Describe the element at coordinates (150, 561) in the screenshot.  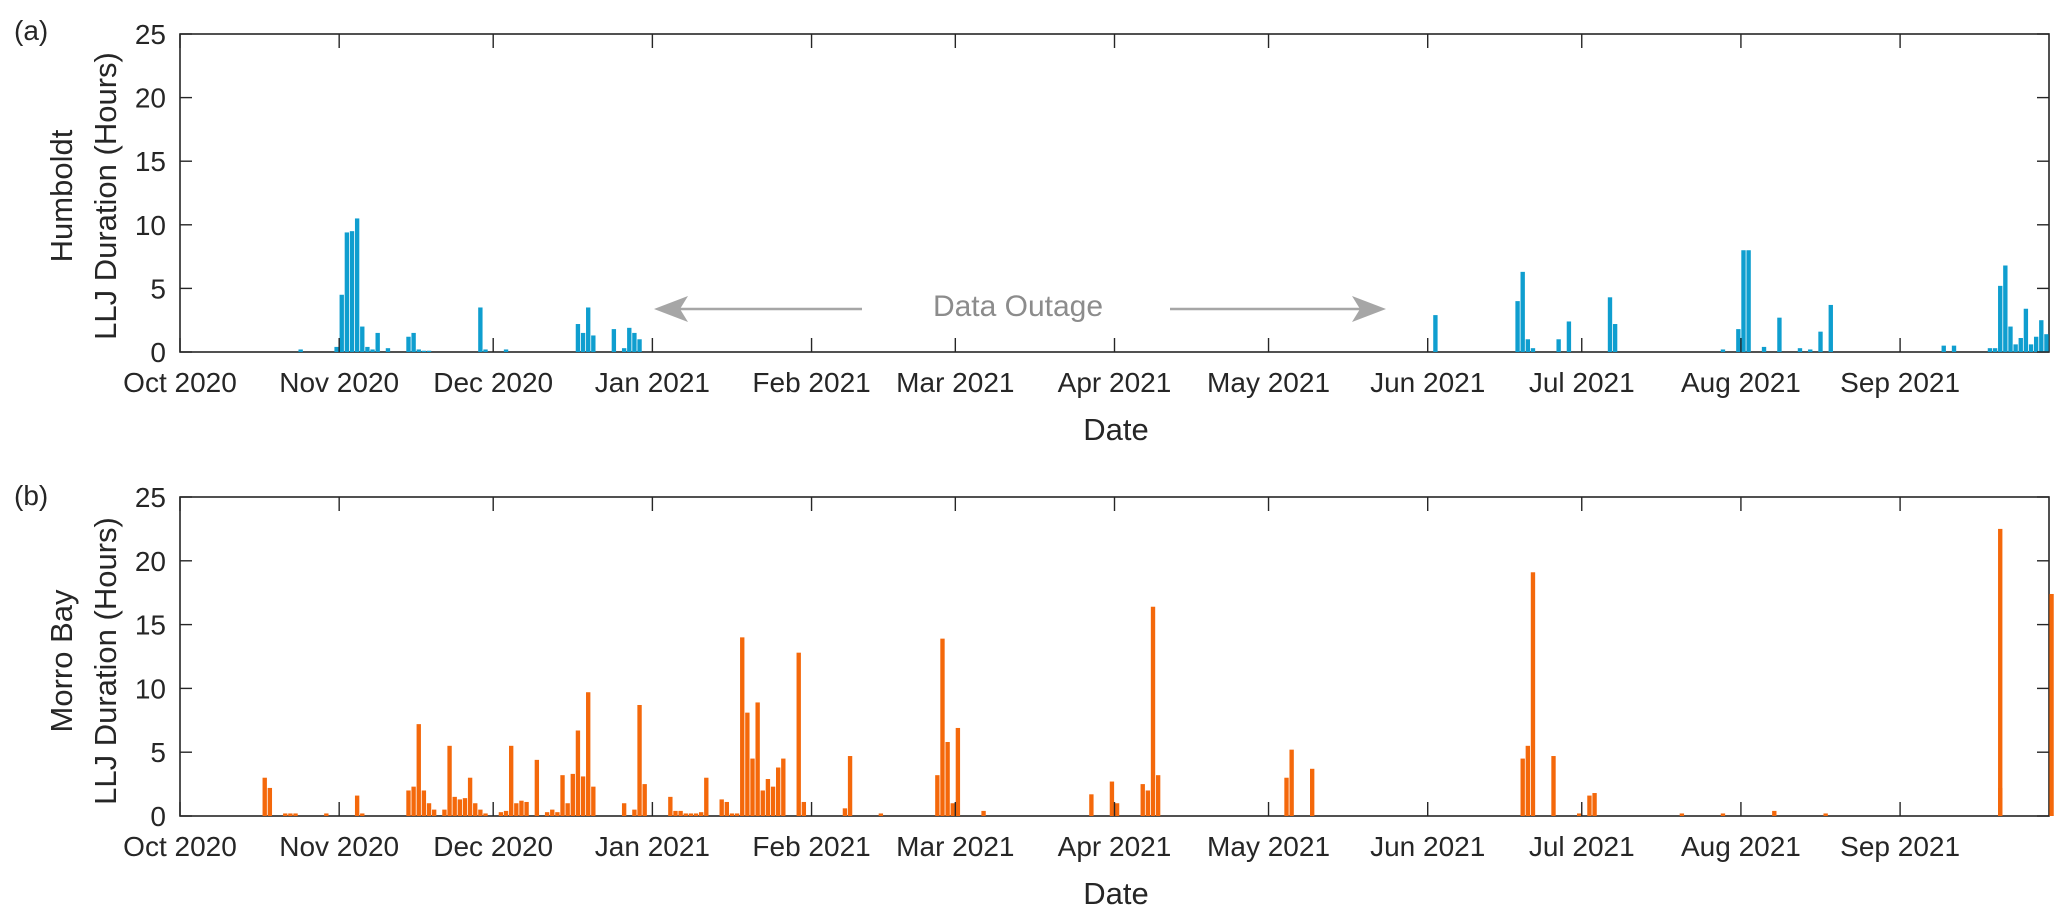
I see `y-tick-label: 20` at that location.